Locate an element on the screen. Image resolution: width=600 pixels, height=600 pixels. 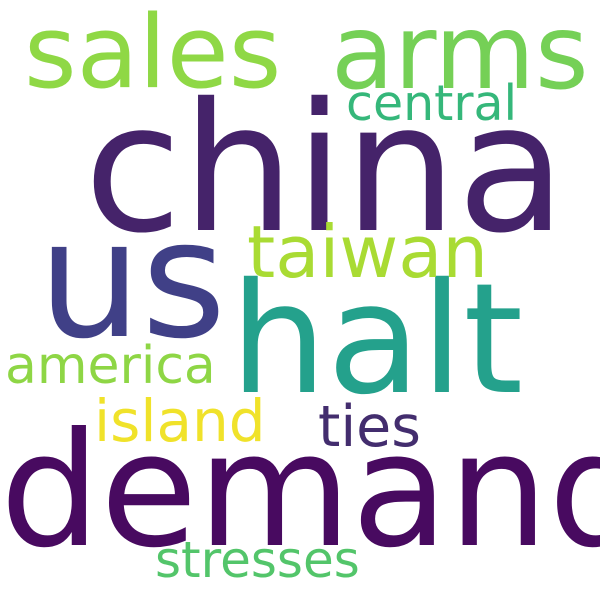
word-us: us is located at coordinates (132, 280).